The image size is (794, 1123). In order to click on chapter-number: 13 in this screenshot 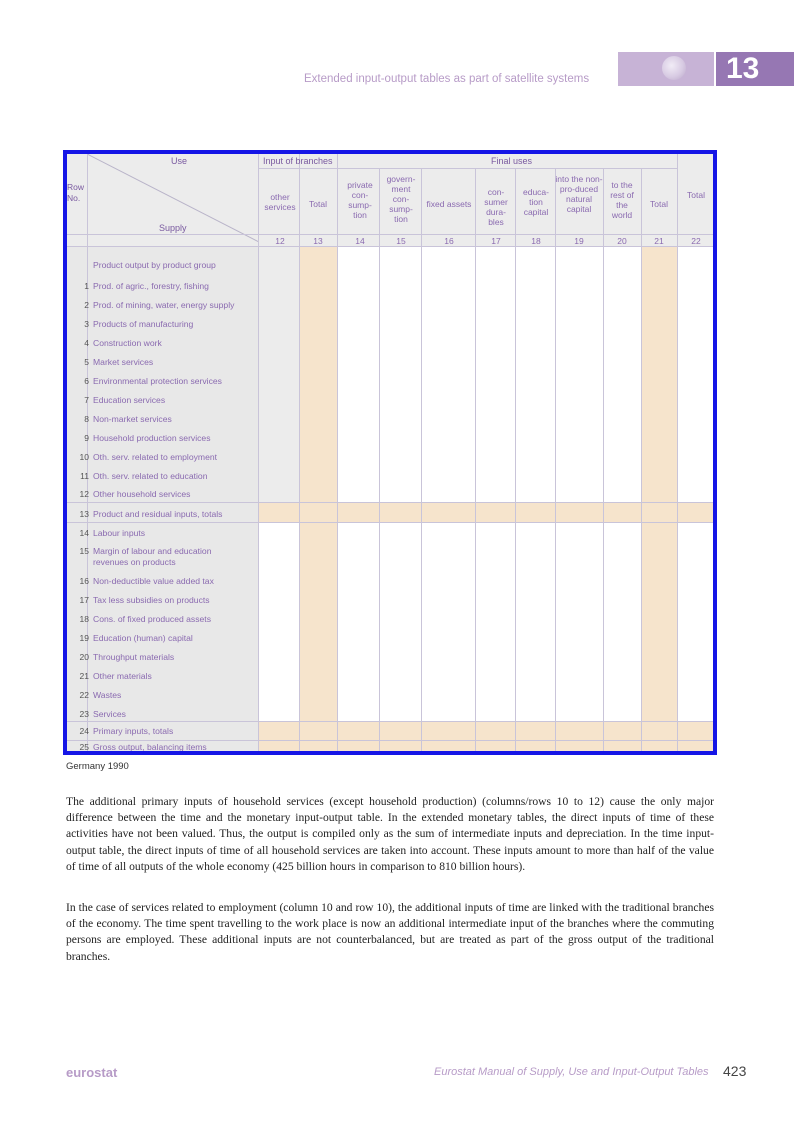, I will do `click(755, 69)`.